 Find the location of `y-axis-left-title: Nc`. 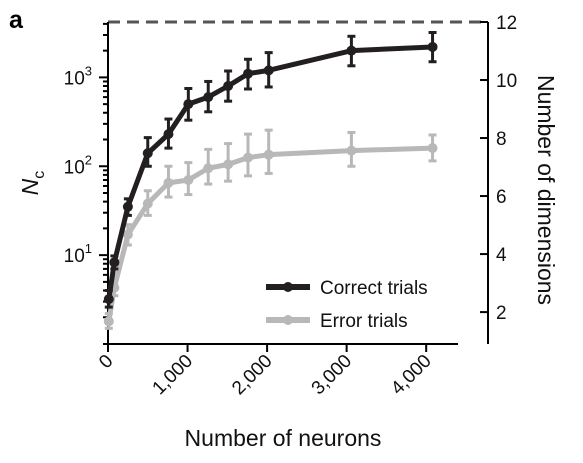

y-axis-left-title: Nc is located at coordinates (32, 183).